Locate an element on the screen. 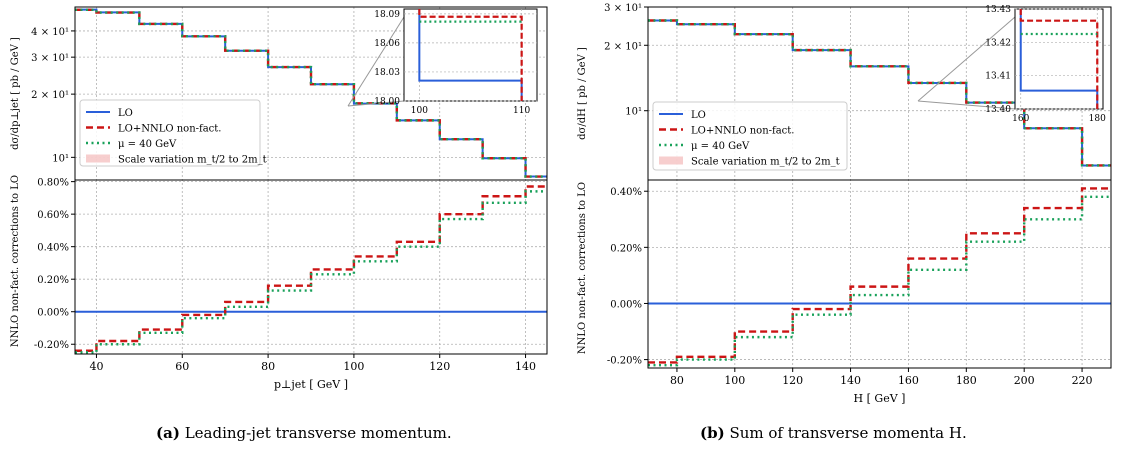  inset-y-tick-label: 13.41 is located at coordinates (998, 77).